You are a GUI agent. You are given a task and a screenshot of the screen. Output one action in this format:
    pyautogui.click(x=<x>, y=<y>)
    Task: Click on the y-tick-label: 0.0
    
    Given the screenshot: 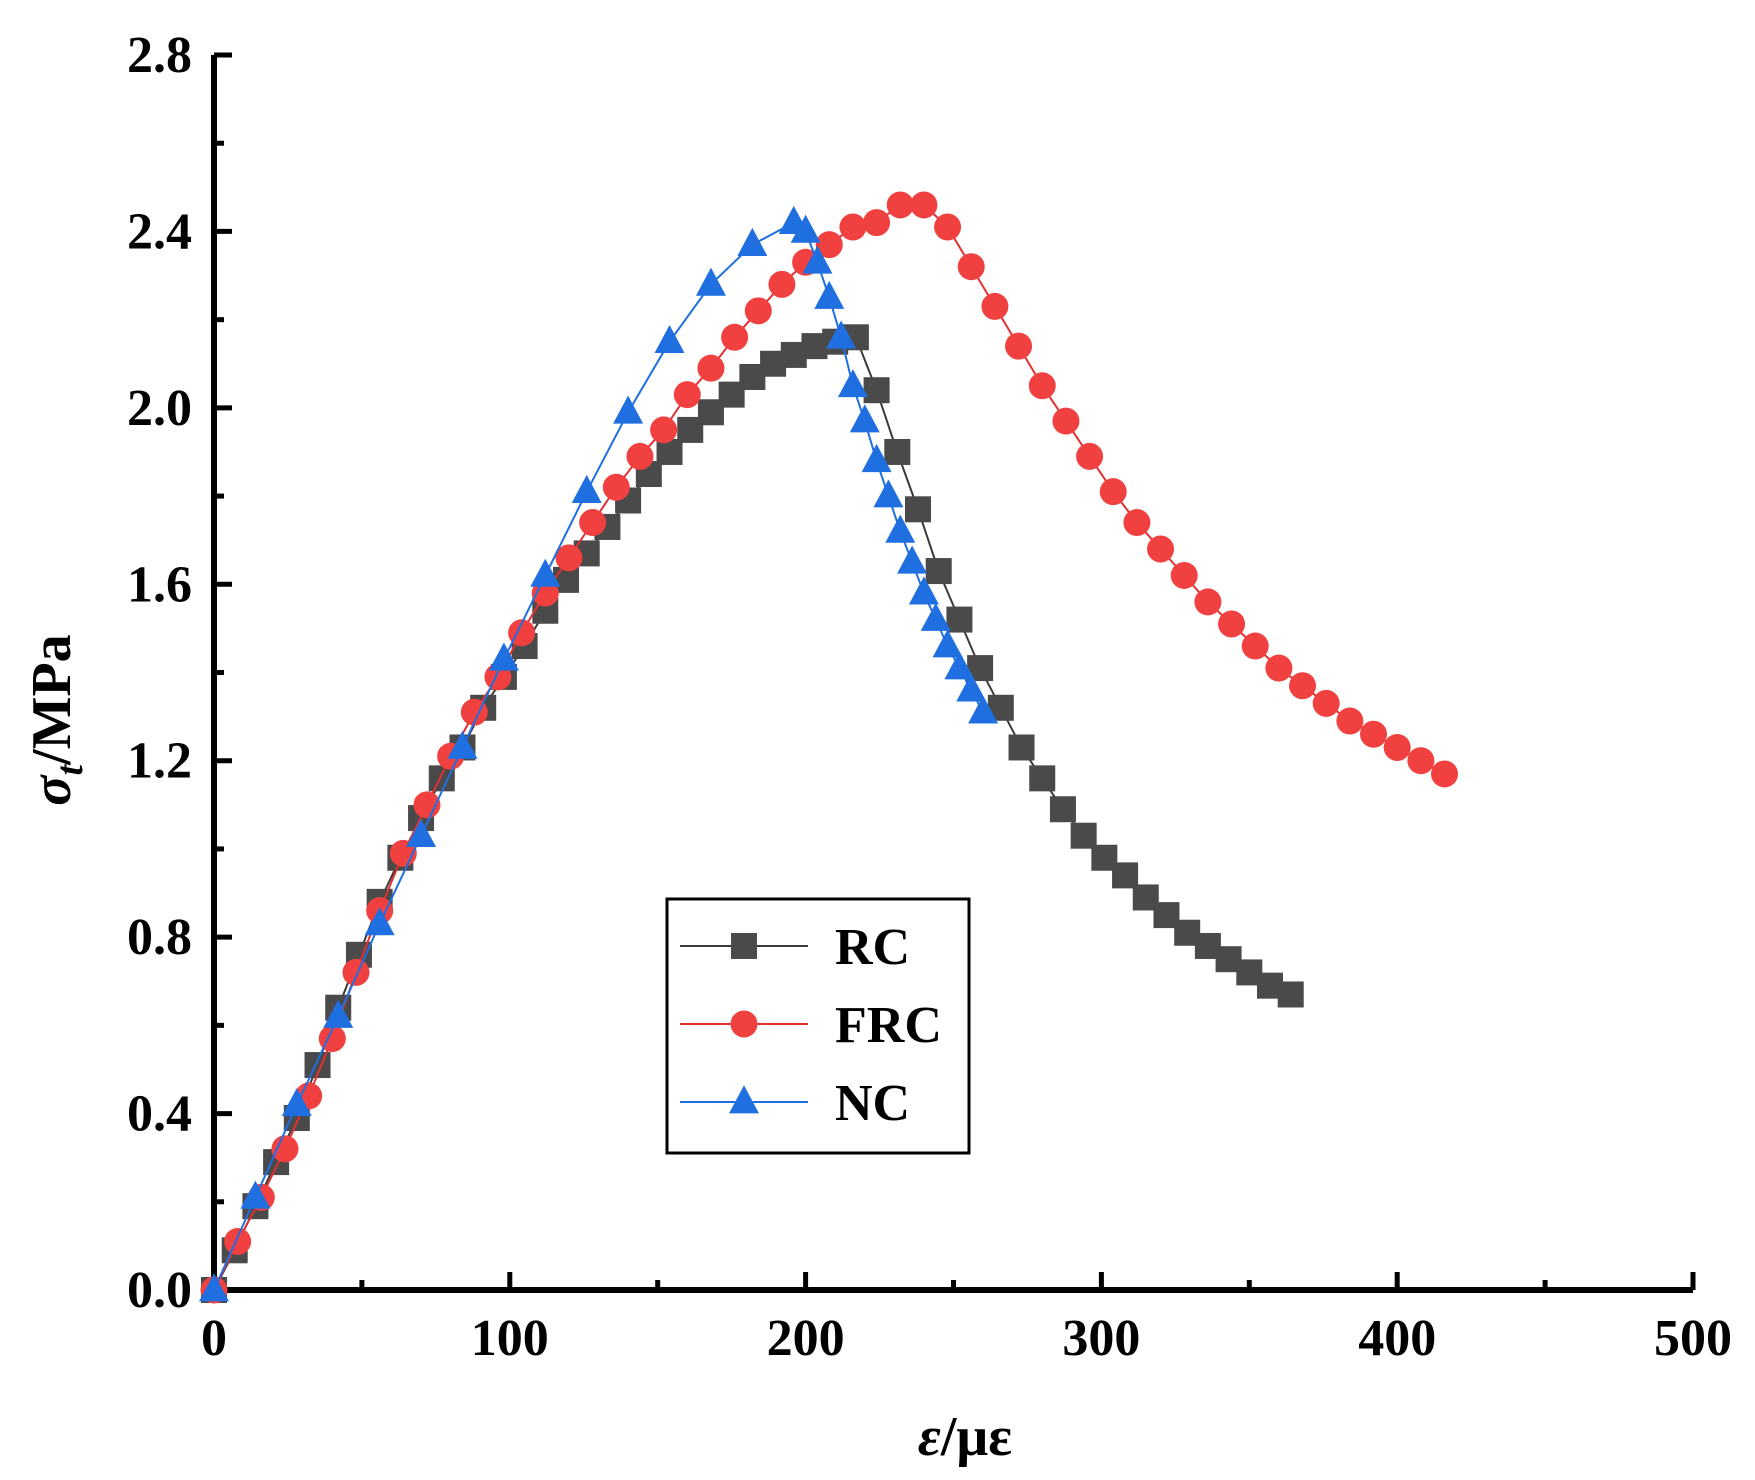 What is the action you would take?
    pyautogui.click(x=159, y=1290)
    